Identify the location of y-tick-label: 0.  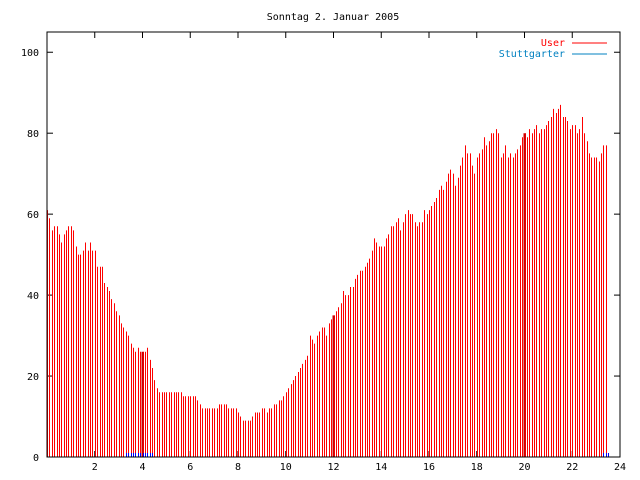
(36, 458).